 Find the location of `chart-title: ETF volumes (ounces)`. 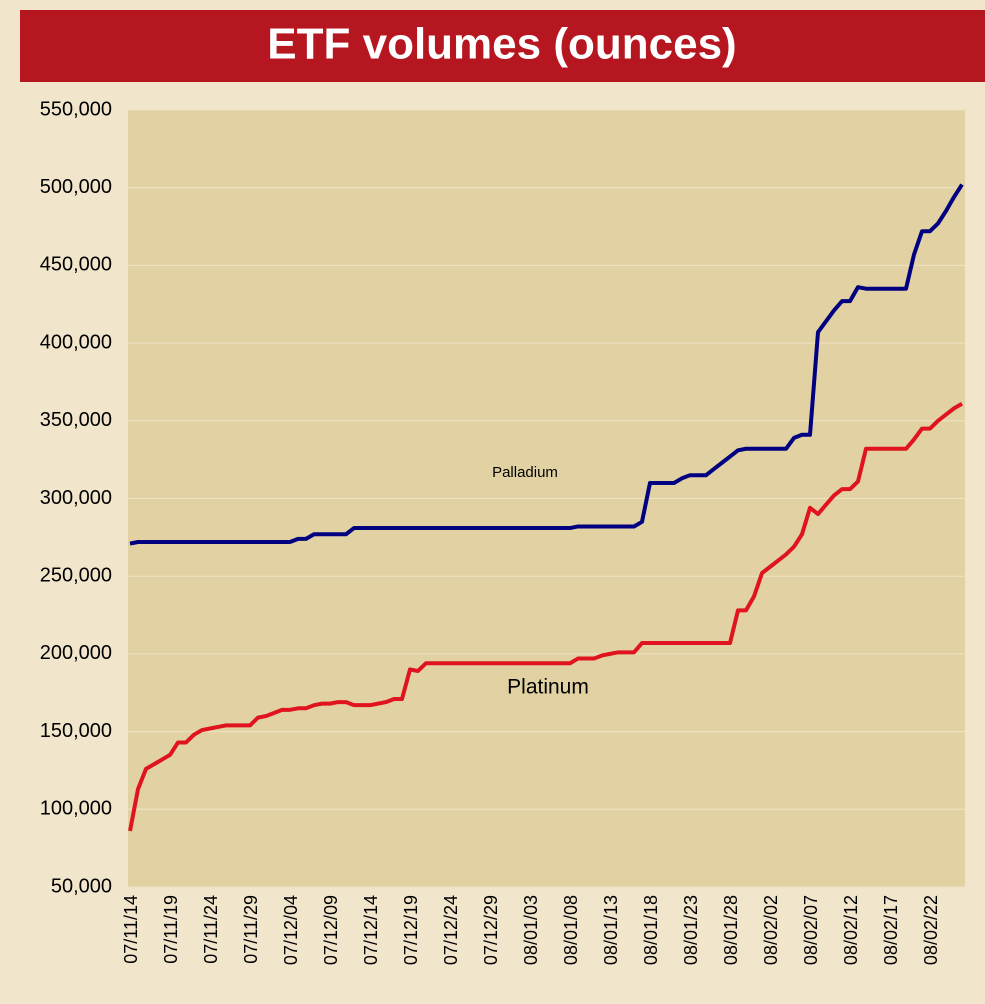

chart-title: ETF volumes (ounces) is located at coordinates (501, 44).